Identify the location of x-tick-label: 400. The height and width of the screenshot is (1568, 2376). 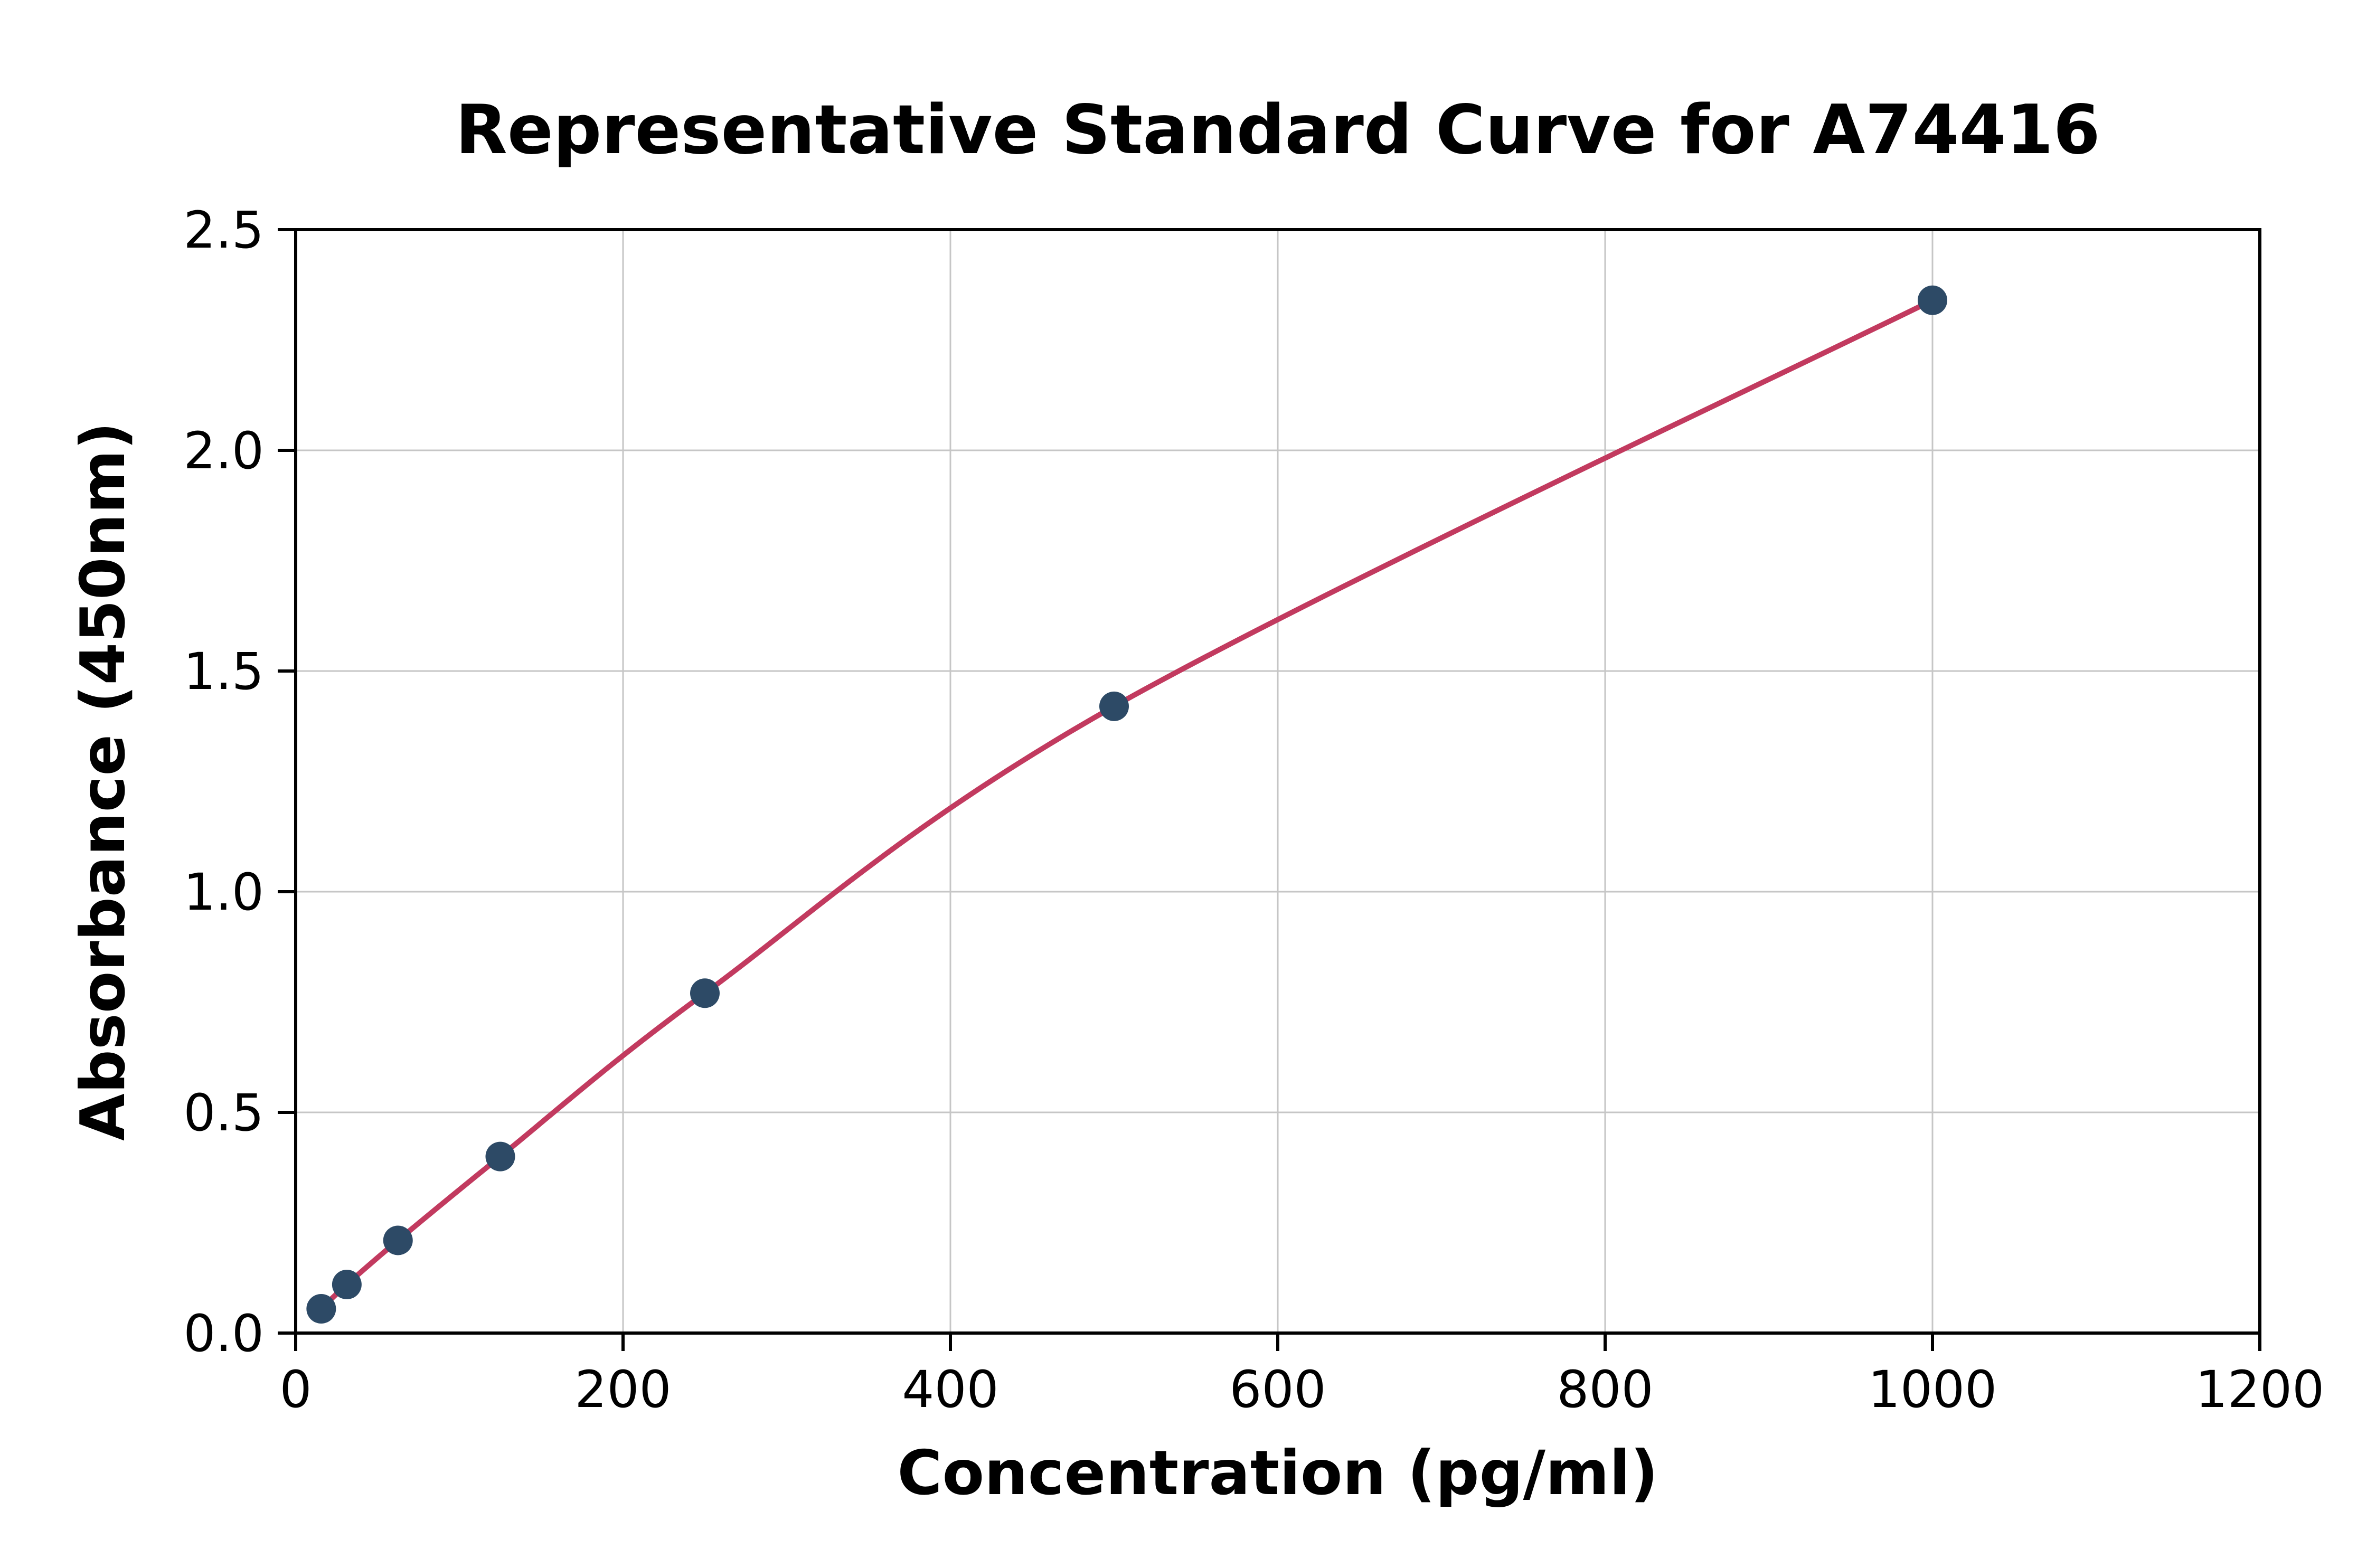
(950, 1389).